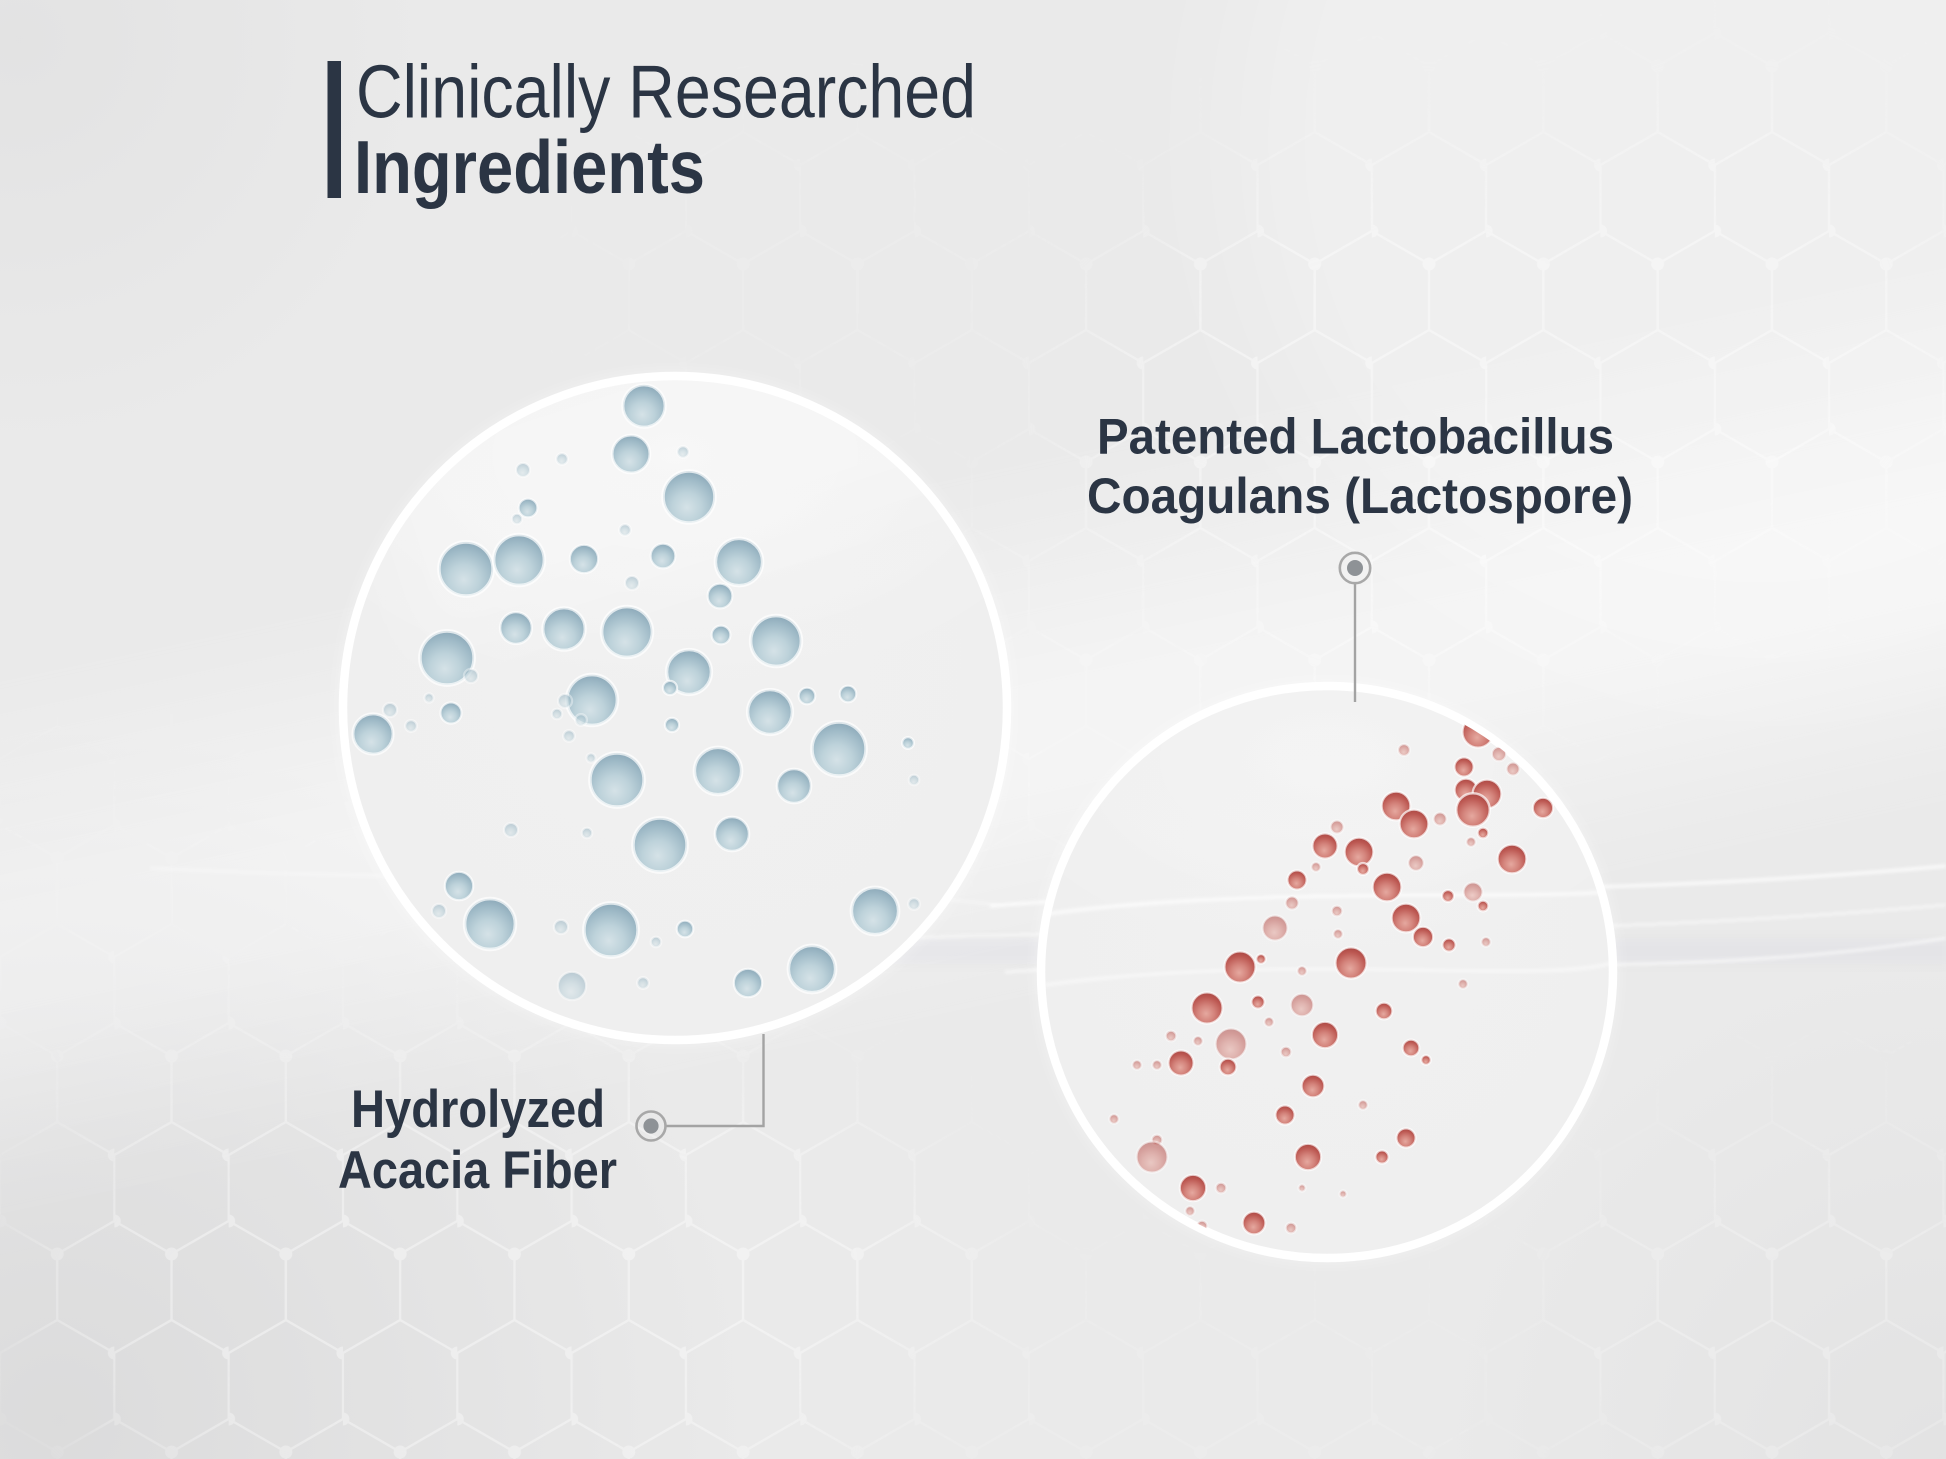  What do you see at coordinates (1360, 496) in the screenshot?
I see `svg-text: Coagulans (Lactospore)` at bounding box center [1360, 496].